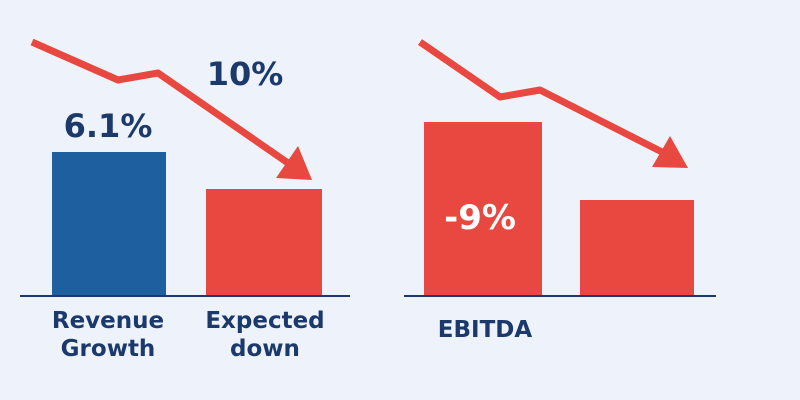 The image size is (800, 400). What do you see at coordinates (485, 330) in the screenshot?
I see `caption: EBITDA` at bounding box center [485, 330].